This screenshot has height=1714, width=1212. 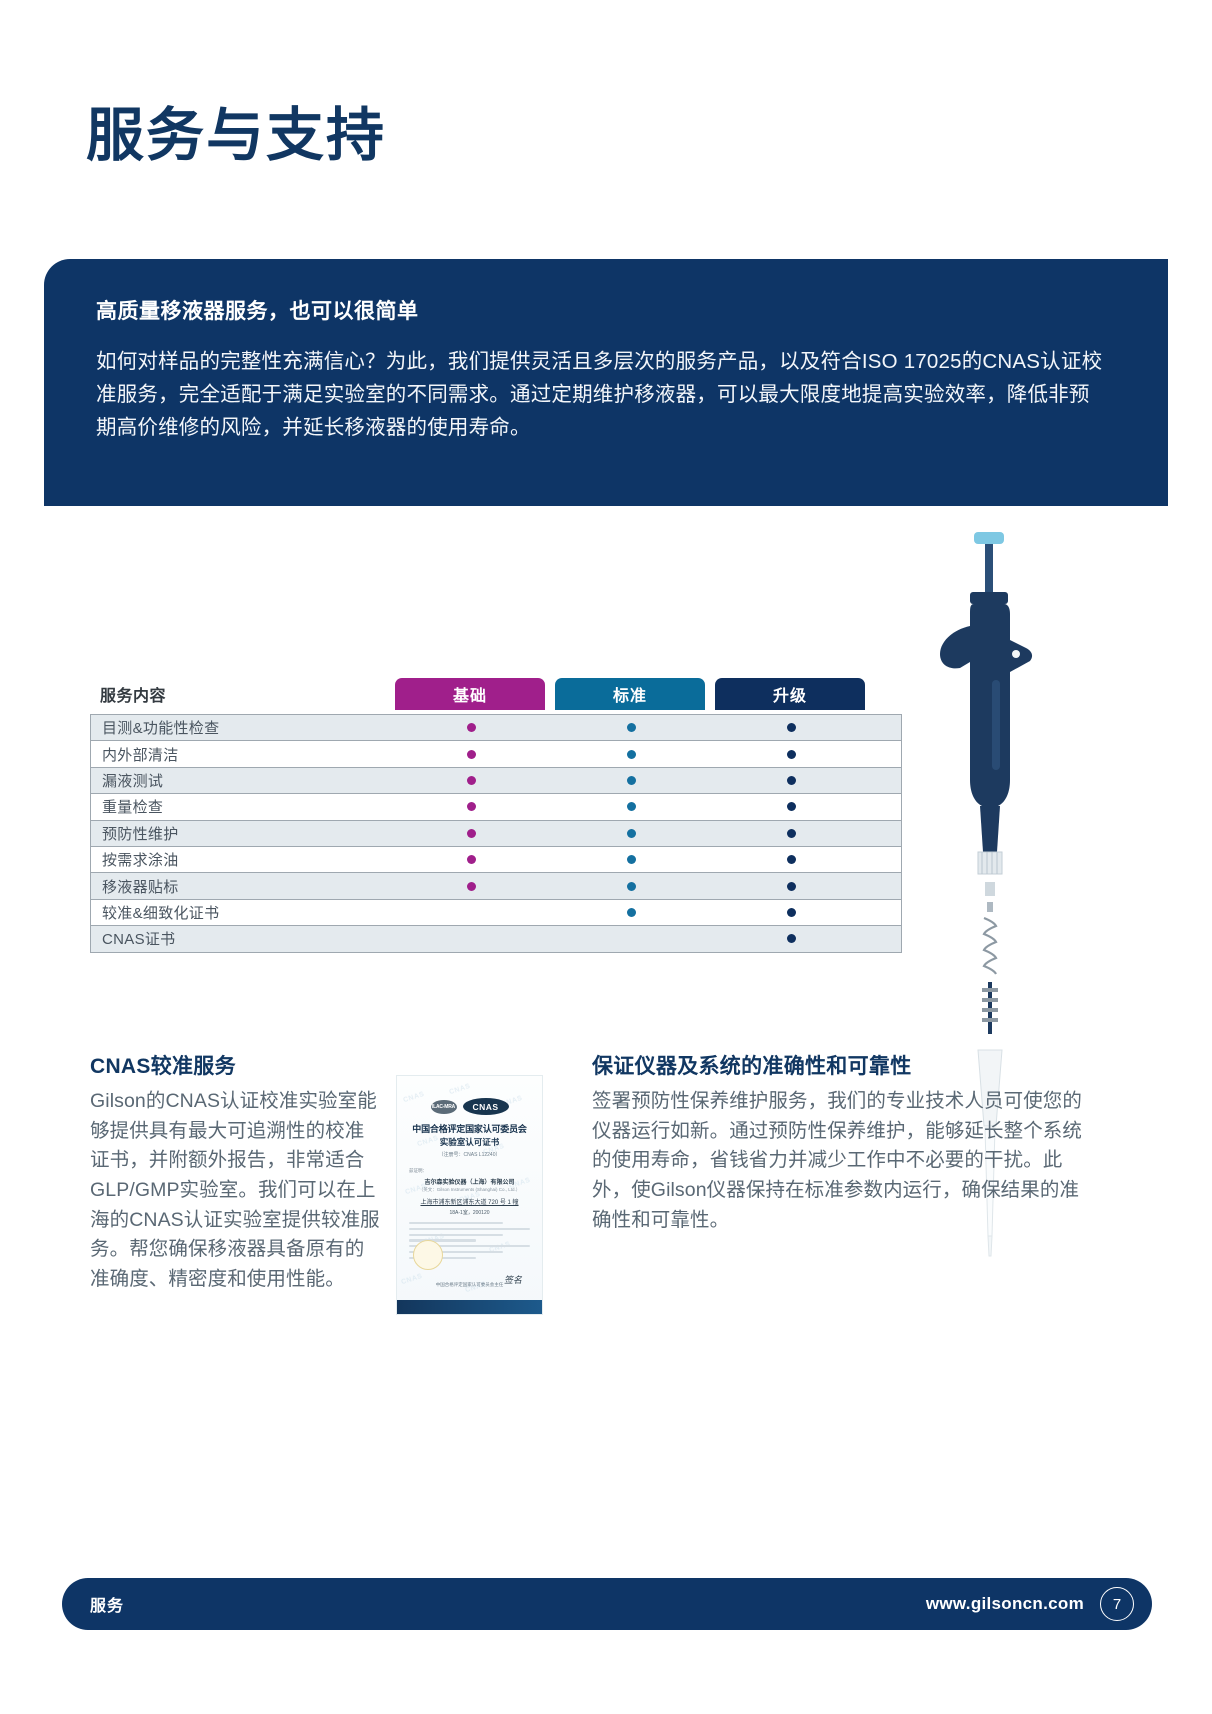 I want to click on certificate-seal, so click(x=428, y=1255).